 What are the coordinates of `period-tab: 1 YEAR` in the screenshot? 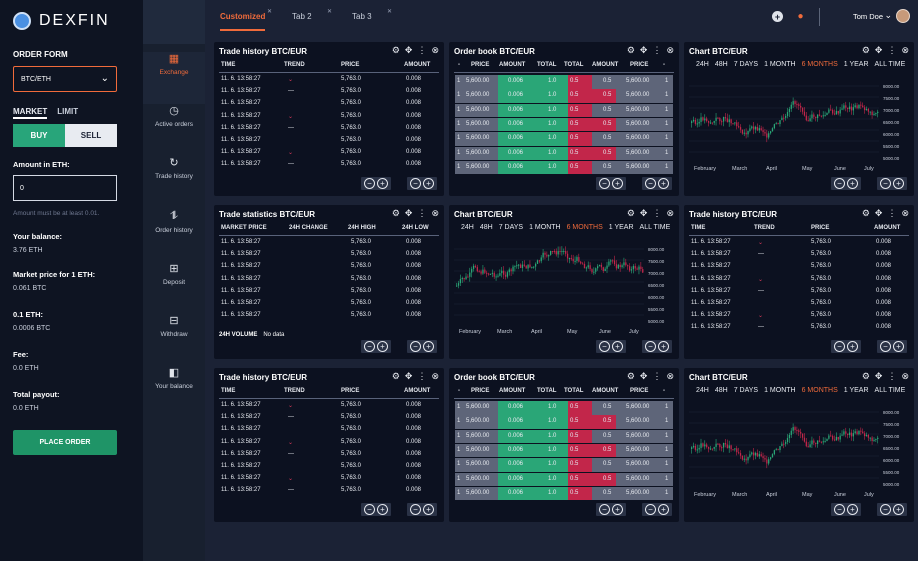 It's located at (621, 227).